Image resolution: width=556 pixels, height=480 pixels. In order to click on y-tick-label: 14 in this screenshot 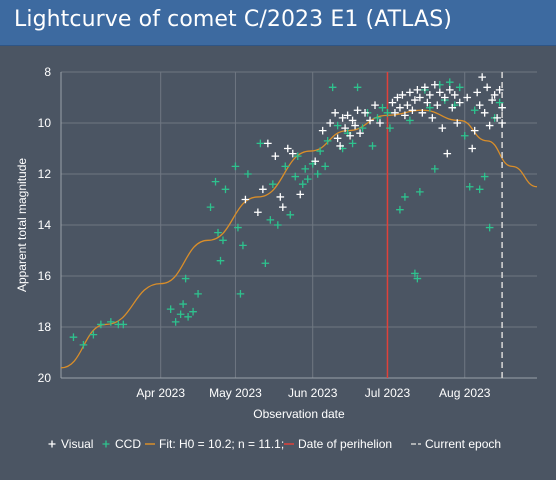, I will do `click(45, 225)`.